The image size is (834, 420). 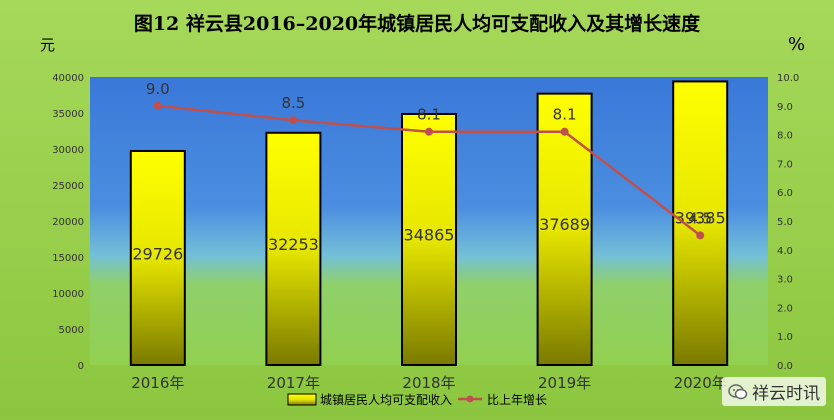 I want to click on x-axis-labels: 2016年 2017年 2018年 2019年 2020年, so click(x=429, y=383).